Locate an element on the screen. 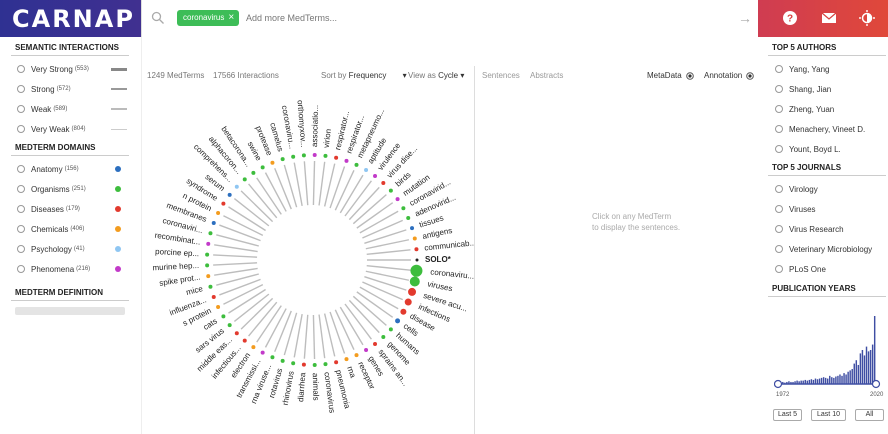  contrast-icon is located at coordinates (867, 18).